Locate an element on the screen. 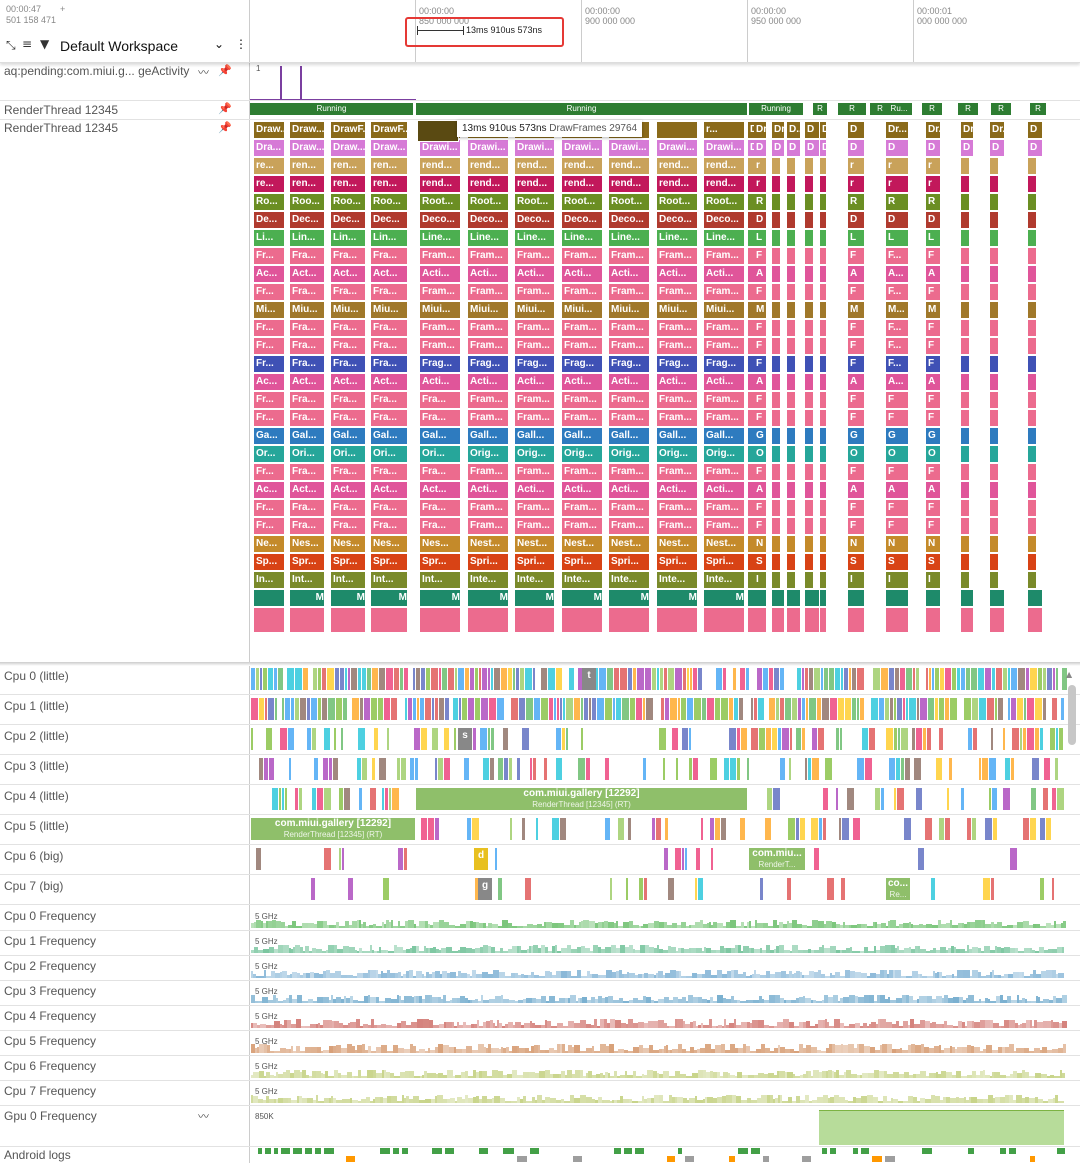 The height and width of the screenshot is (1163, 1080). trace-slice: N is located at coordinates (897, 544).